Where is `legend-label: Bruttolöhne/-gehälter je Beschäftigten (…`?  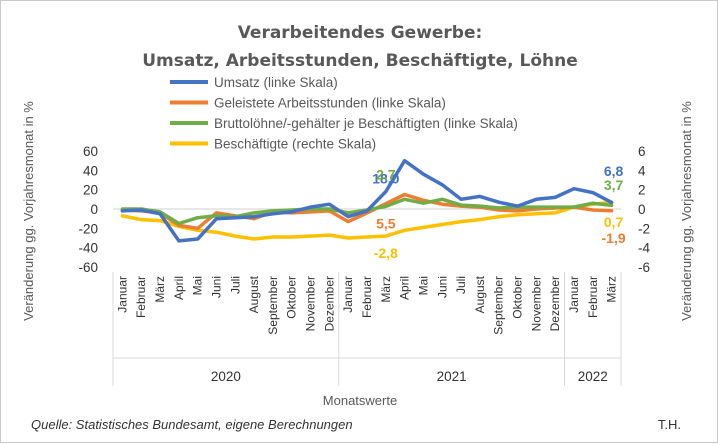
legend-label: Bruttolöhne/-gehälter je Beschäftigten (… is located at coordinates (366, 123).